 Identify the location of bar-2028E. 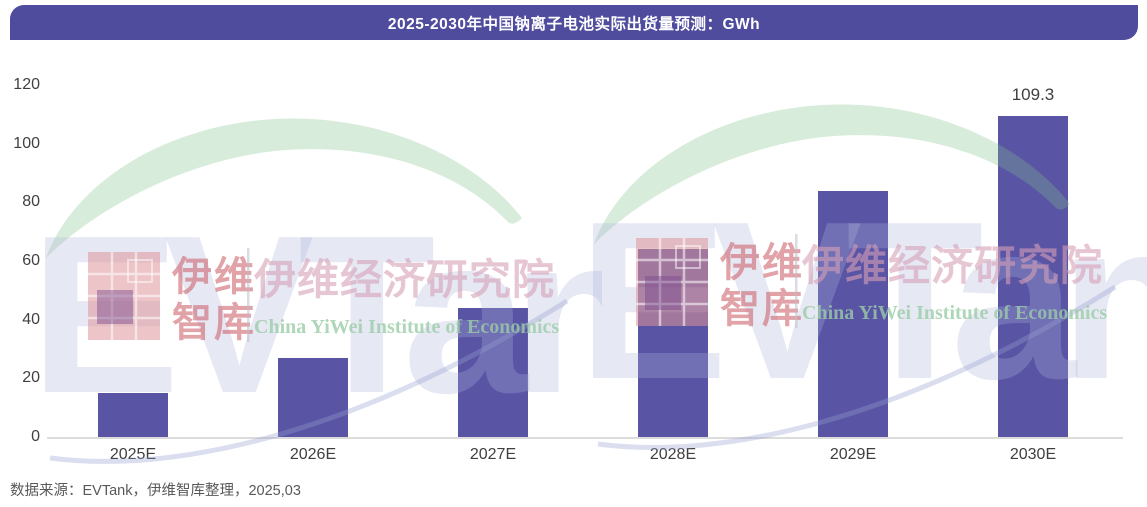
(673, 343).